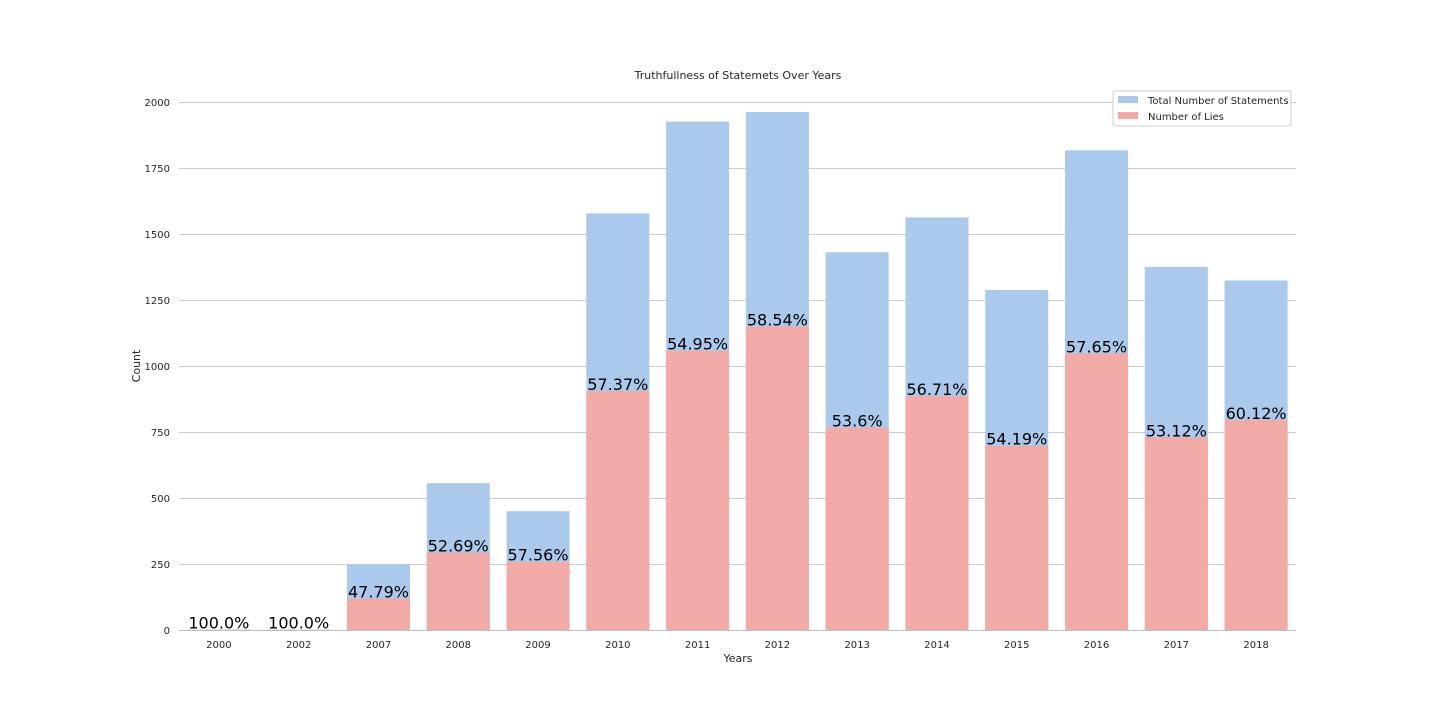 The width and height of the screenshot is (1440, 724). Describe the element at coordinates (857, 421) in the screenshot. I see `data-label-2013: 53.6%` at that location.